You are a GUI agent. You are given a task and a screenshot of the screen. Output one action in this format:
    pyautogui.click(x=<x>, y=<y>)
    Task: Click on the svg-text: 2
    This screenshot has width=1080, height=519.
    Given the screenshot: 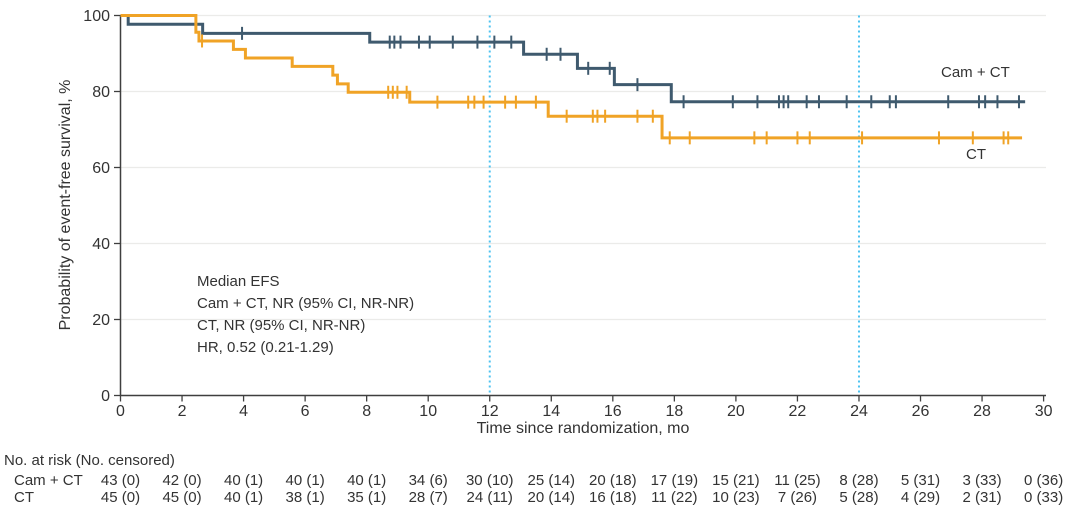 What is the action you would take?
    pyautogui.click(x=182, y=411)
    